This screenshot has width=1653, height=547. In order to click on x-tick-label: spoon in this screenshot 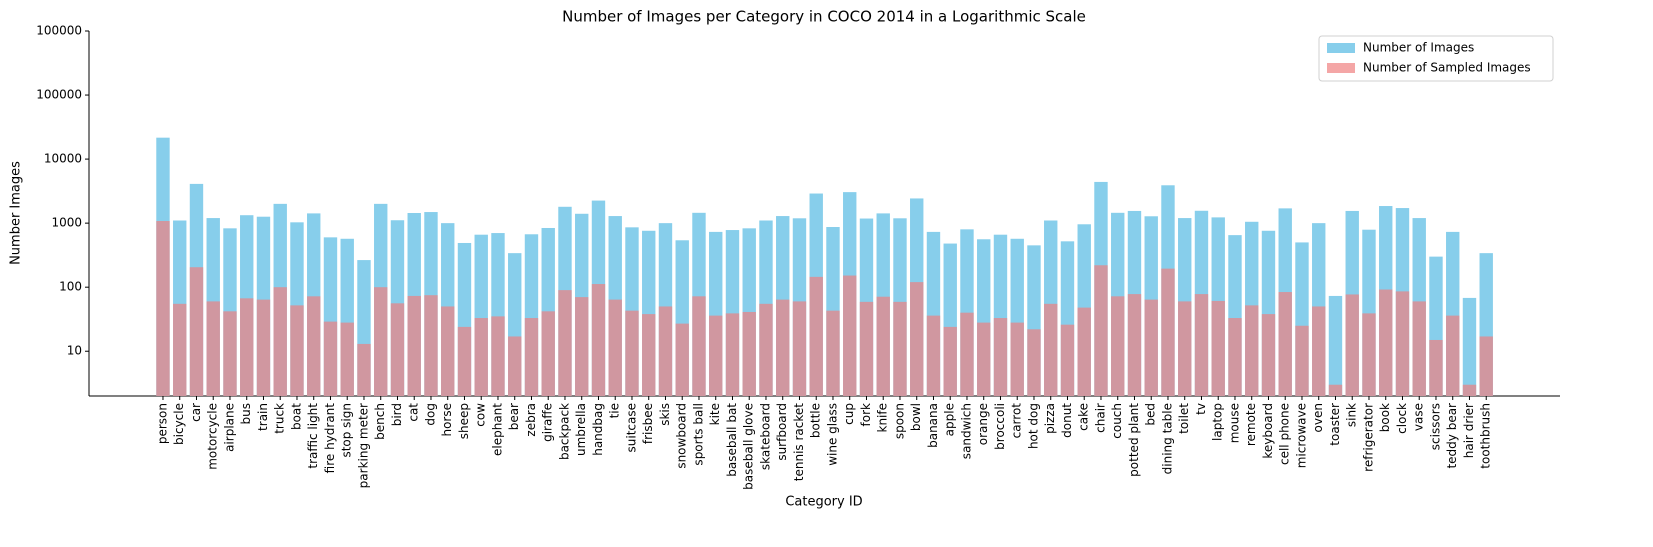, I will do `click(899, 421)`.